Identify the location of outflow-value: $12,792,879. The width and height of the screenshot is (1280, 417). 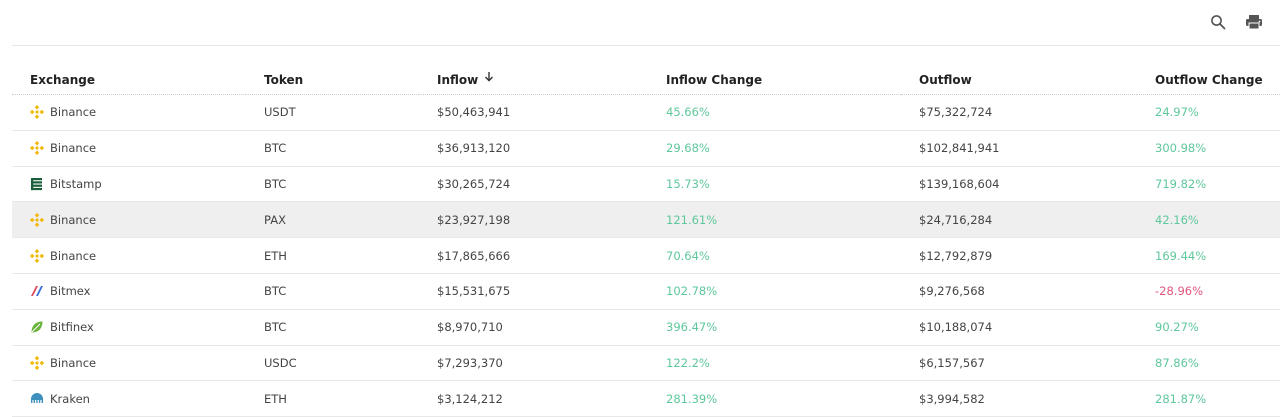
(956, 255).